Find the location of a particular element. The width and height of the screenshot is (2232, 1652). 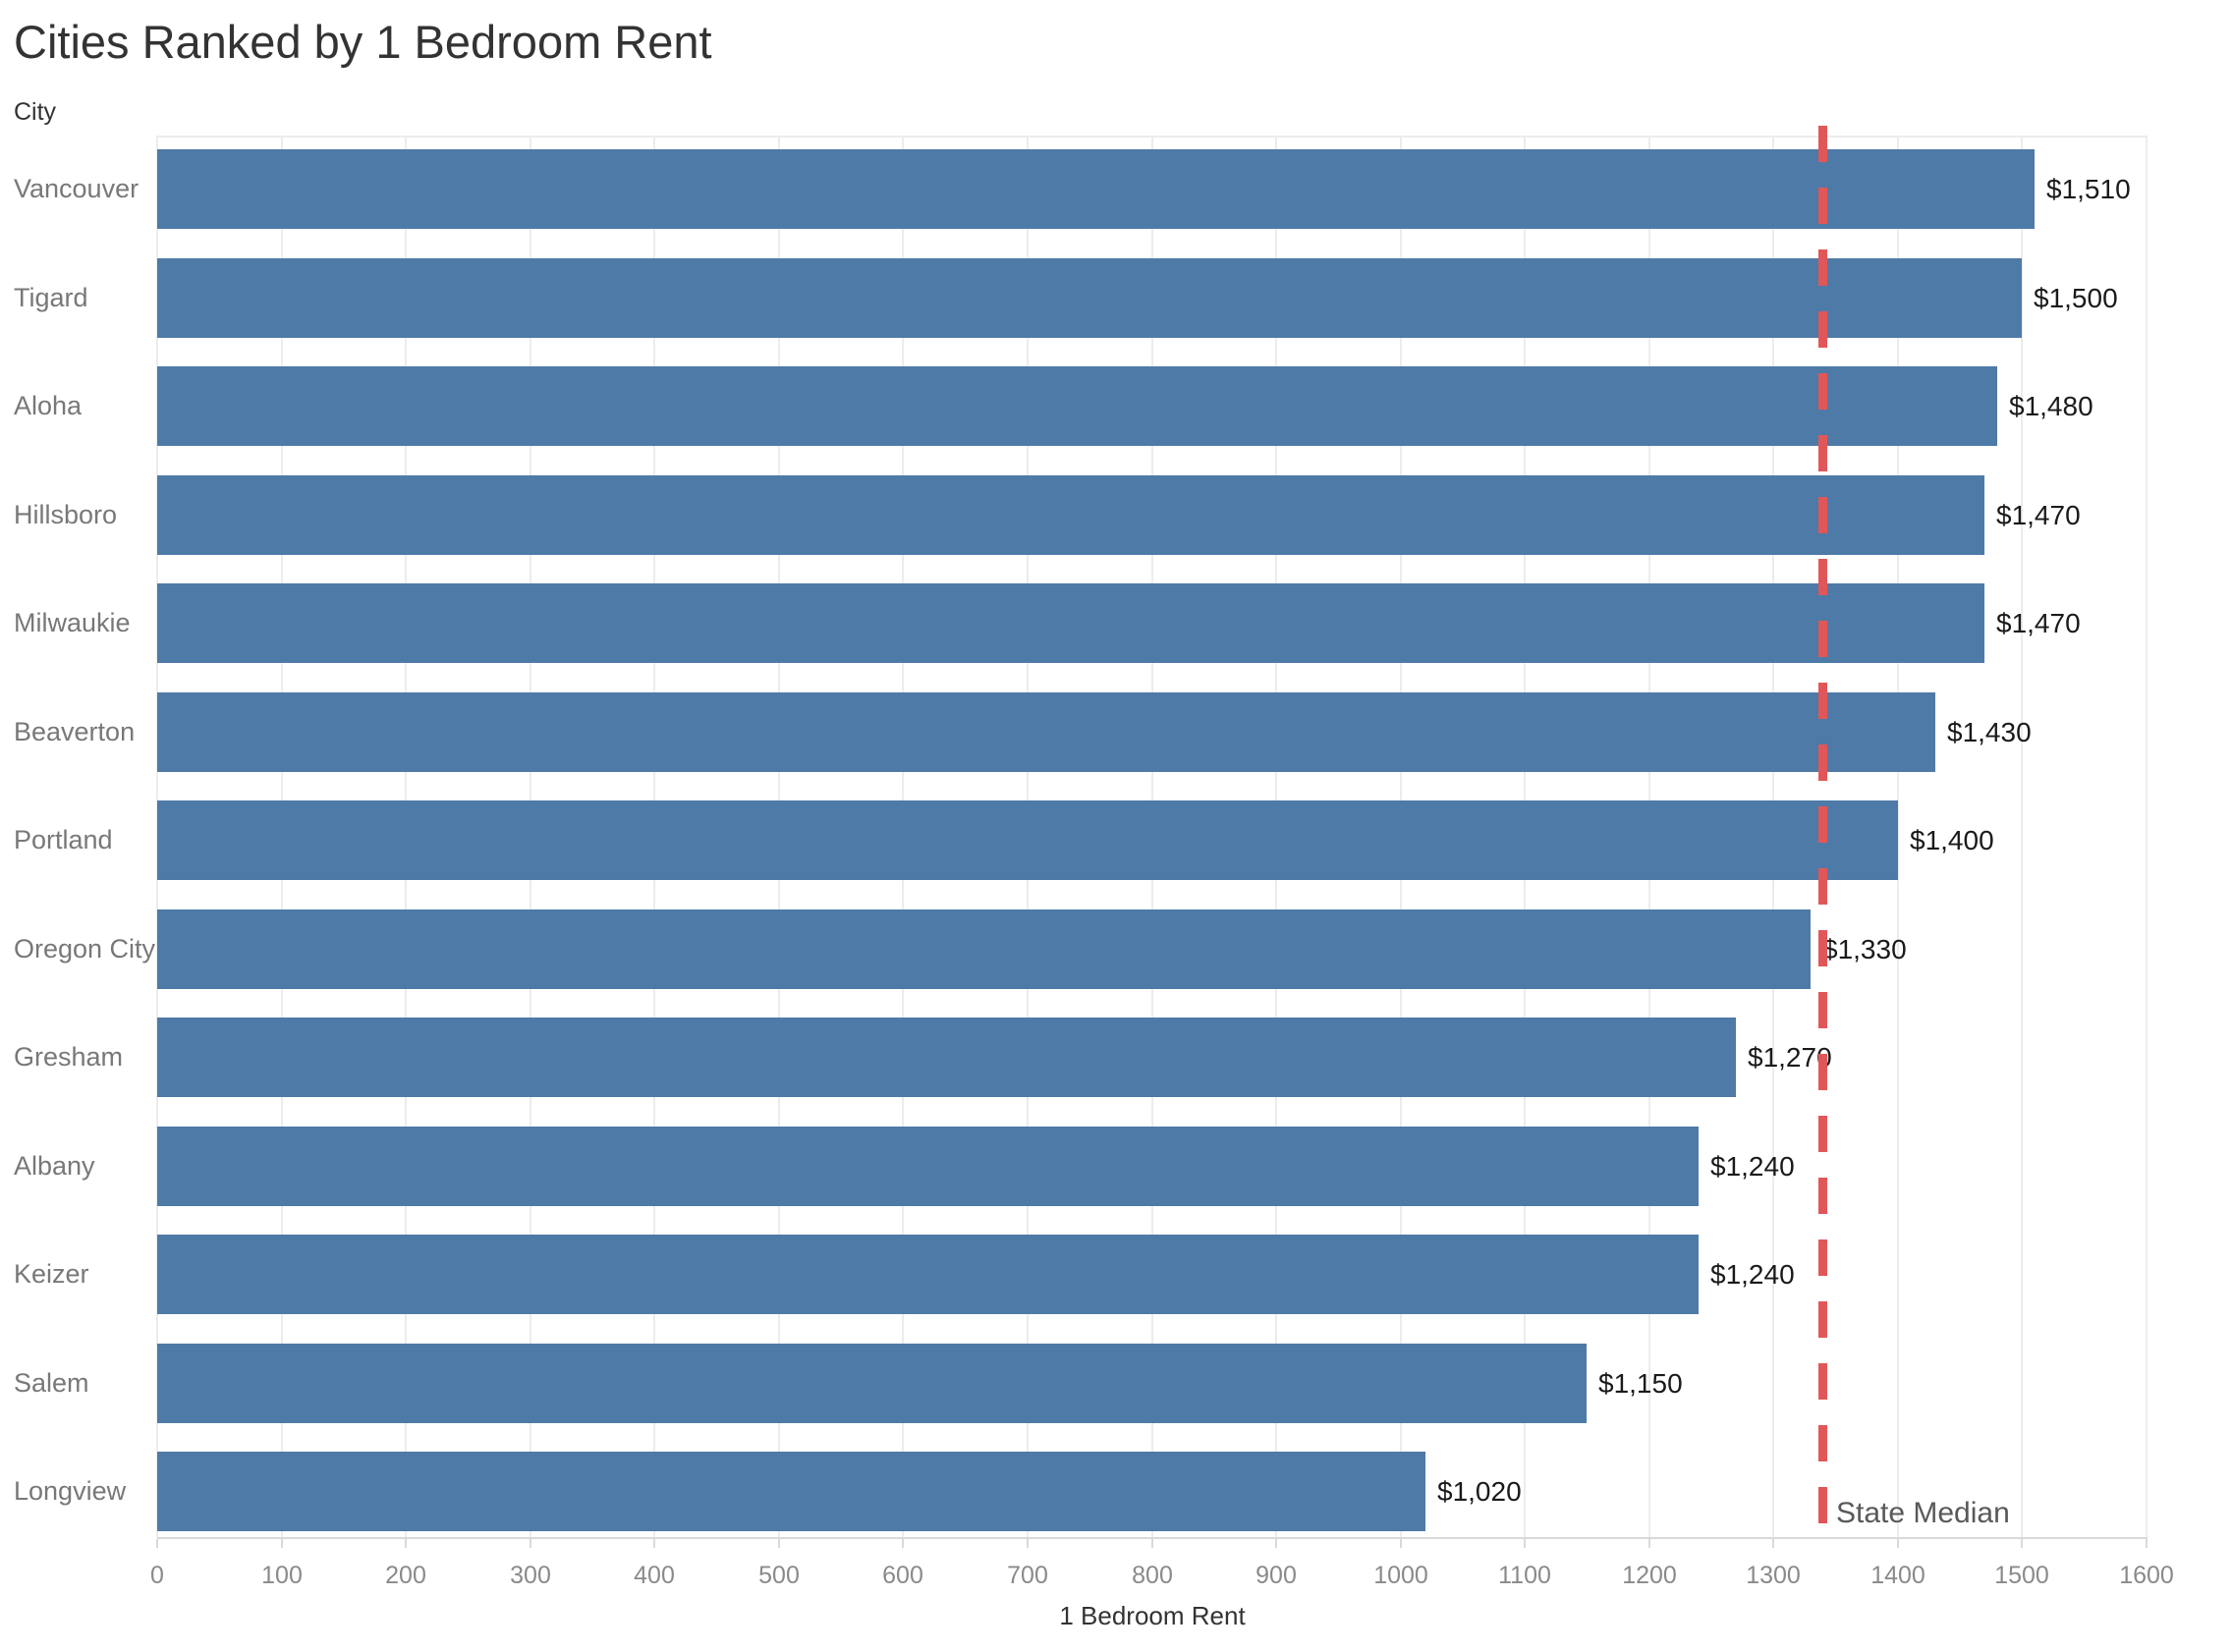

tick-label-1200: 1200 is located at coordinates (1650, 1575).